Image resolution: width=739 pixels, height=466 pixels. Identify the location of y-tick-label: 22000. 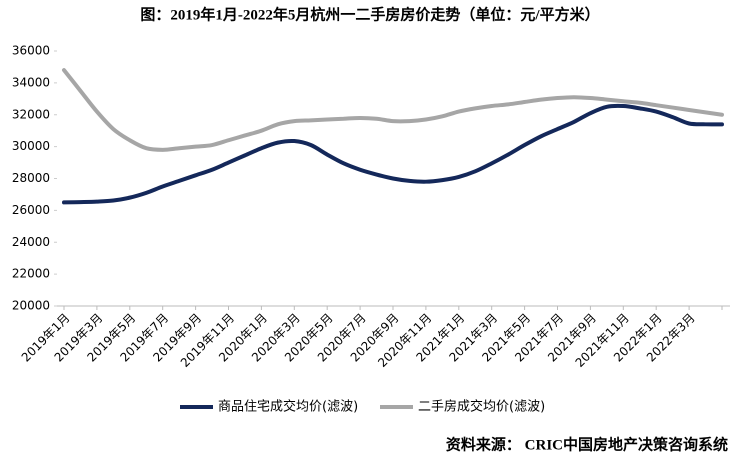
(31, 274).